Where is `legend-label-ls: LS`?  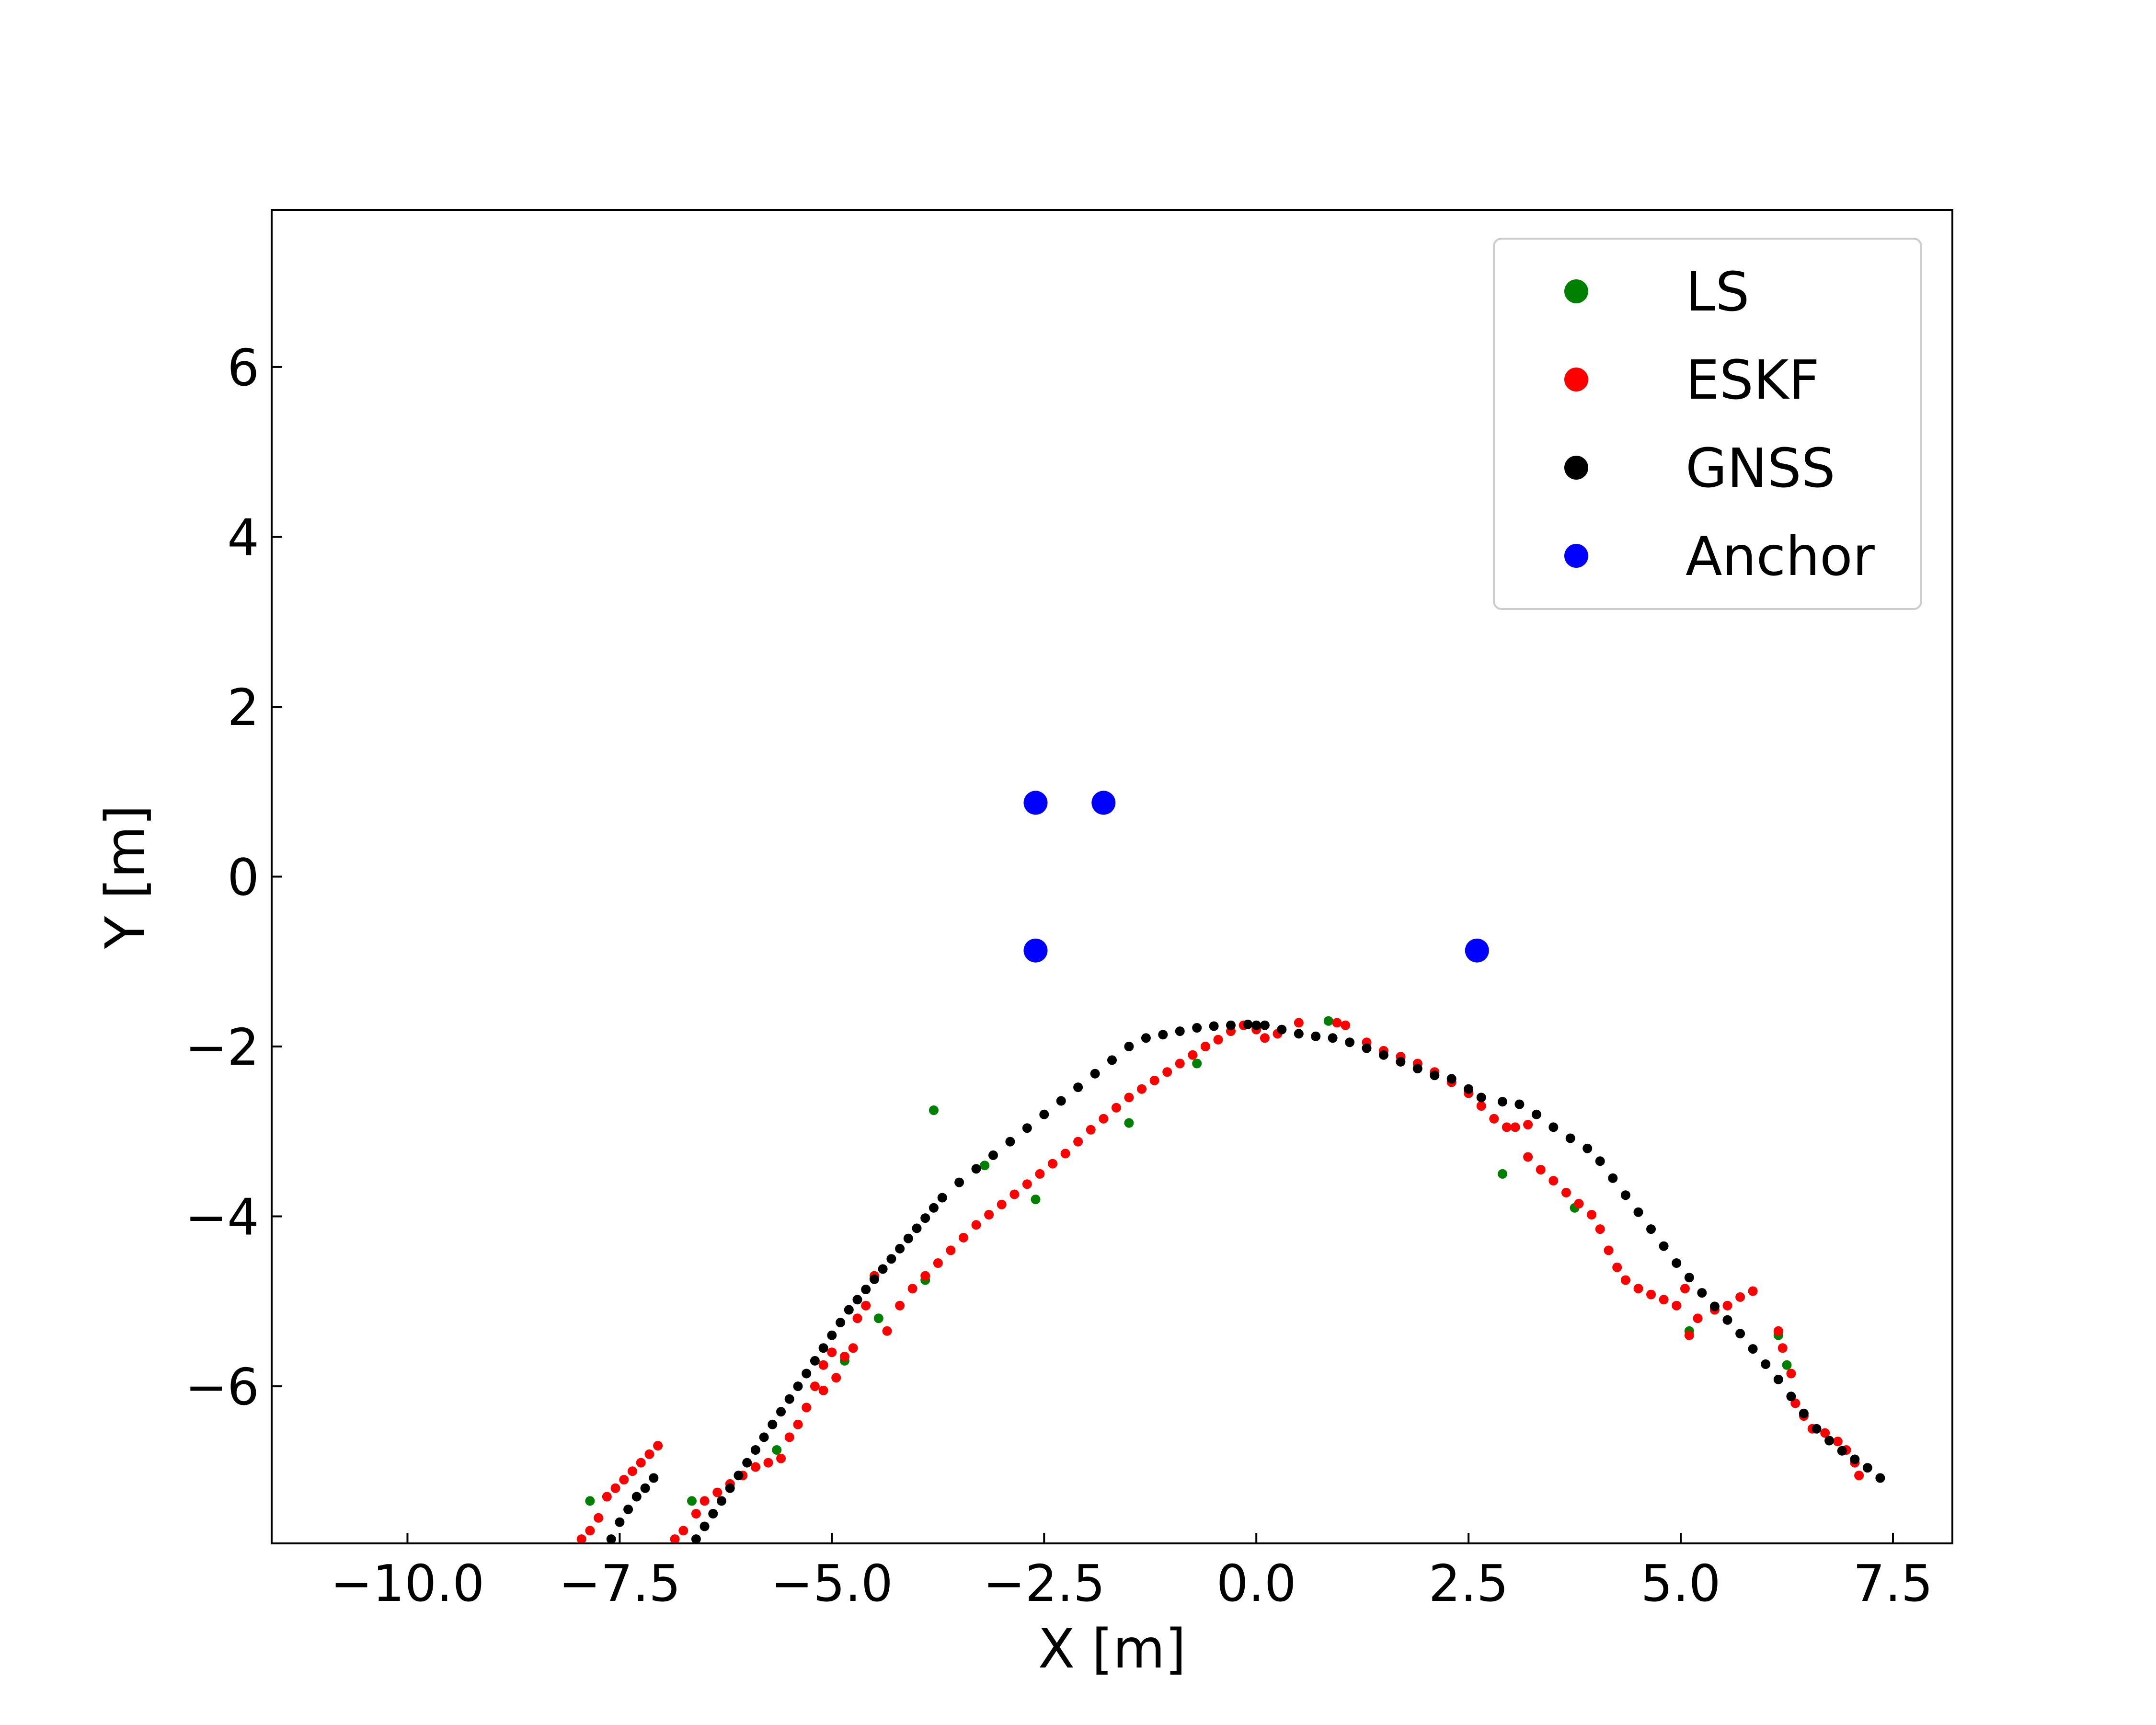
legend-label-ls: LS is located at coordinates (1718, 292).